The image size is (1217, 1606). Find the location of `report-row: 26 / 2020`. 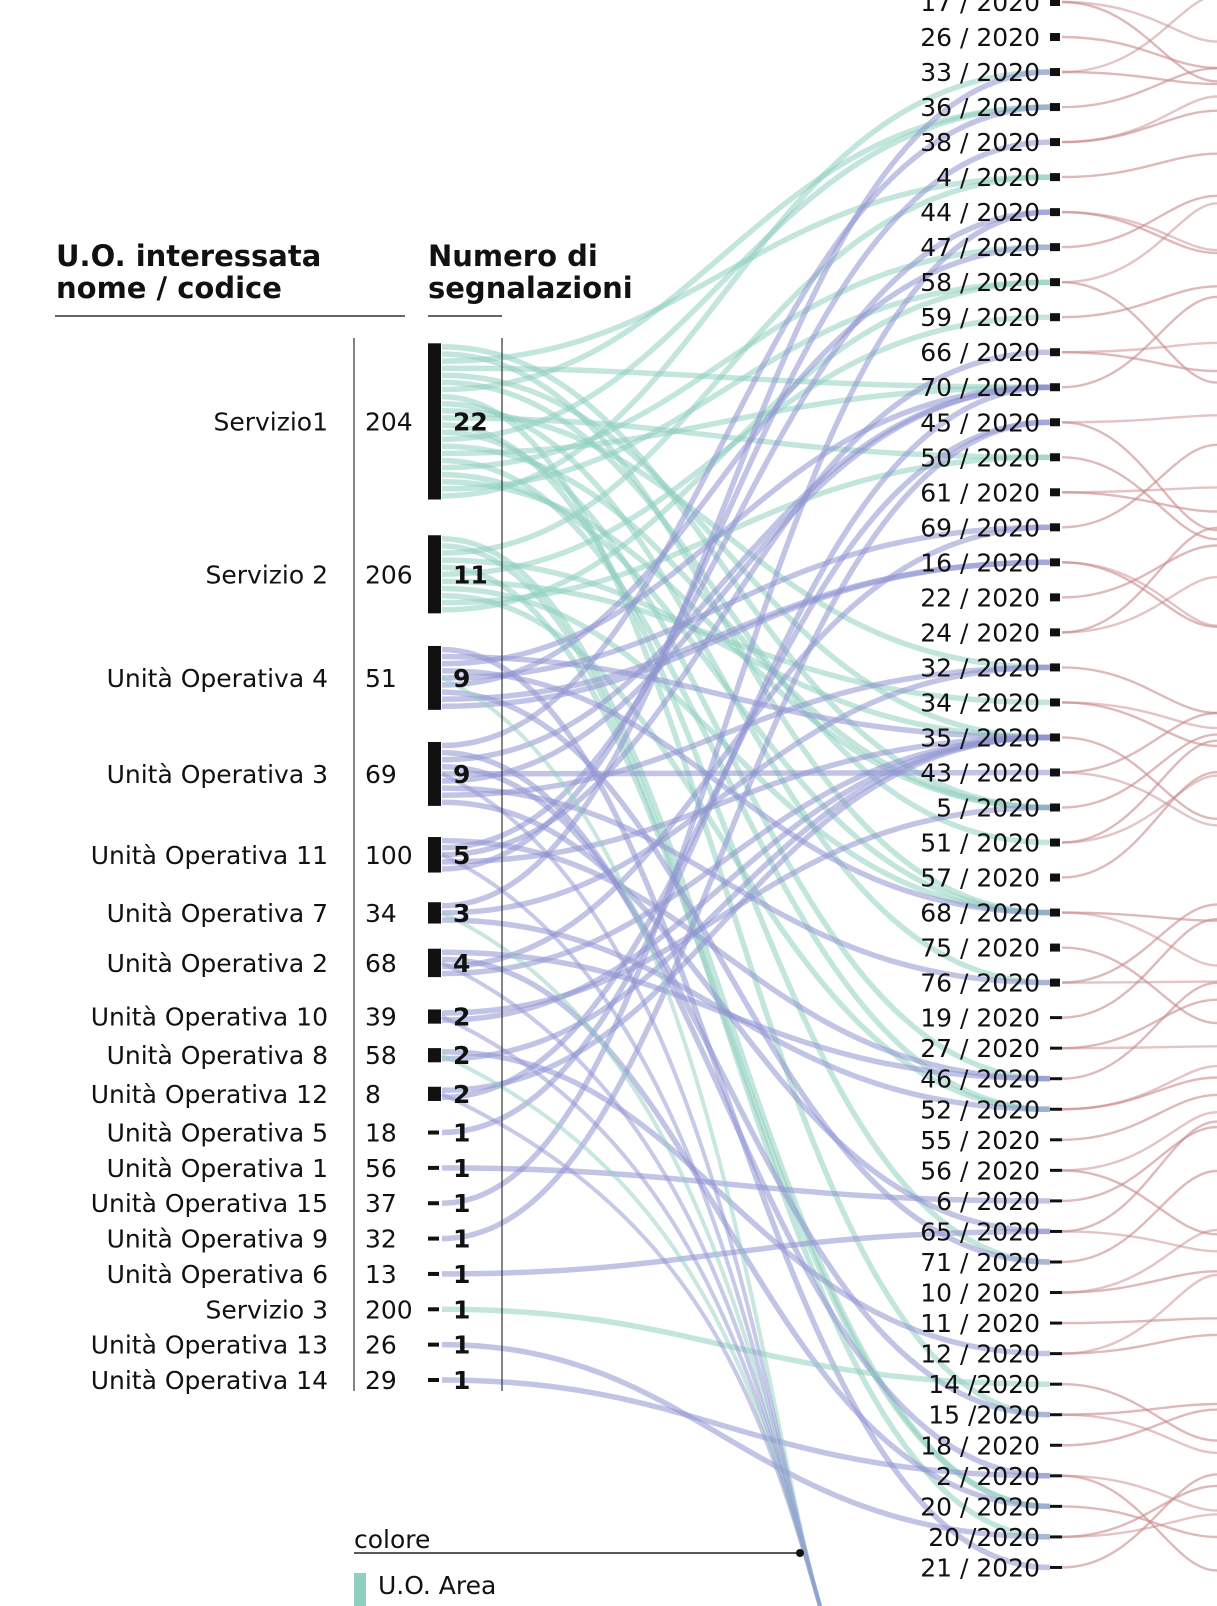

report-row: 26 / 2020 is located at coordinates (990, 37).